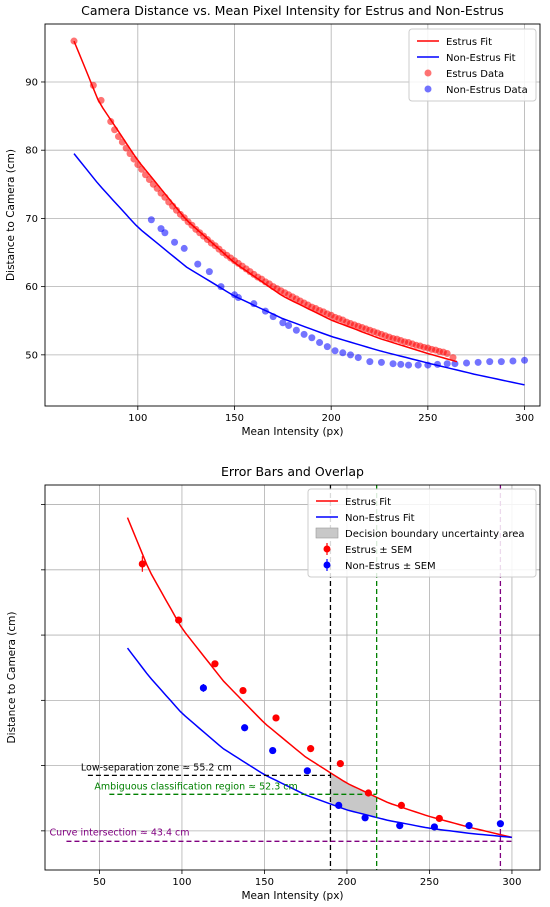 Image resolution: width=550 pixels, height=907 pixels. What do you see at coordinates (487, 90) in the screenshot?
I see `legend-entry-label: Non-Estrus Data` at bounding box center [487, 90].